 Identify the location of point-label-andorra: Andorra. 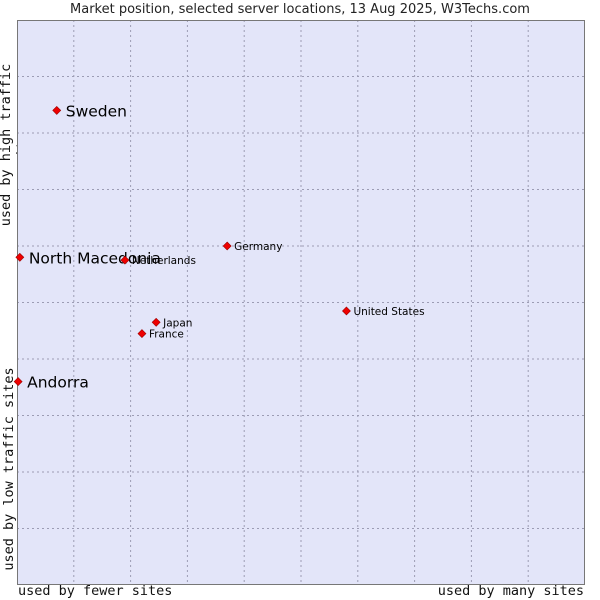
(58, 383).